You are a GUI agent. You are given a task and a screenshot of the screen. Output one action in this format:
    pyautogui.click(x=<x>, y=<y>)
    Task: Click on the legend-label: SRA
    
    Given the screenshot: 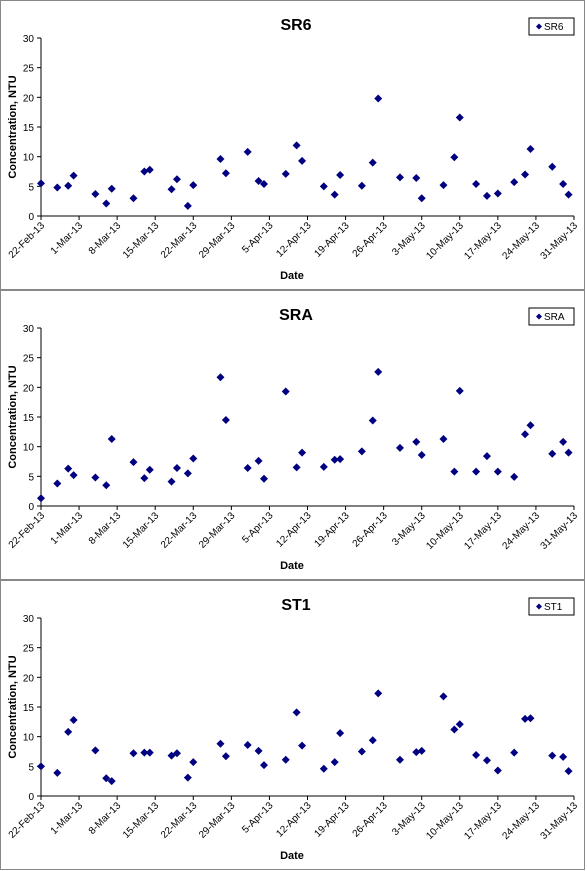 What is the action you would take?
    pyautogui.click(x=554, y=317)
    